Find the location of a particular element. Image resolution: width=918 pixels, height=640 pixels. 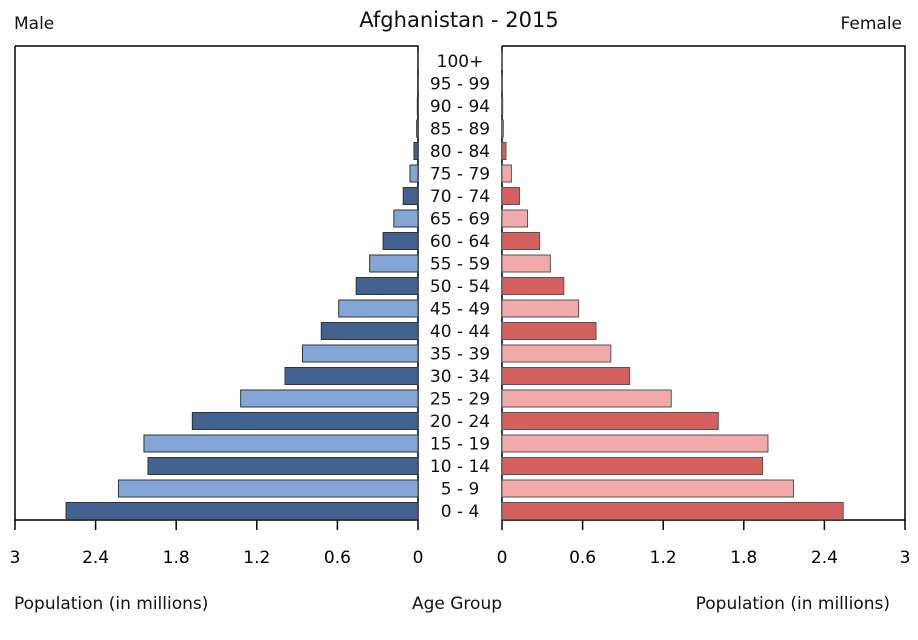

male-x-tick-label: 0.6 is located at coordinates (337, 558).